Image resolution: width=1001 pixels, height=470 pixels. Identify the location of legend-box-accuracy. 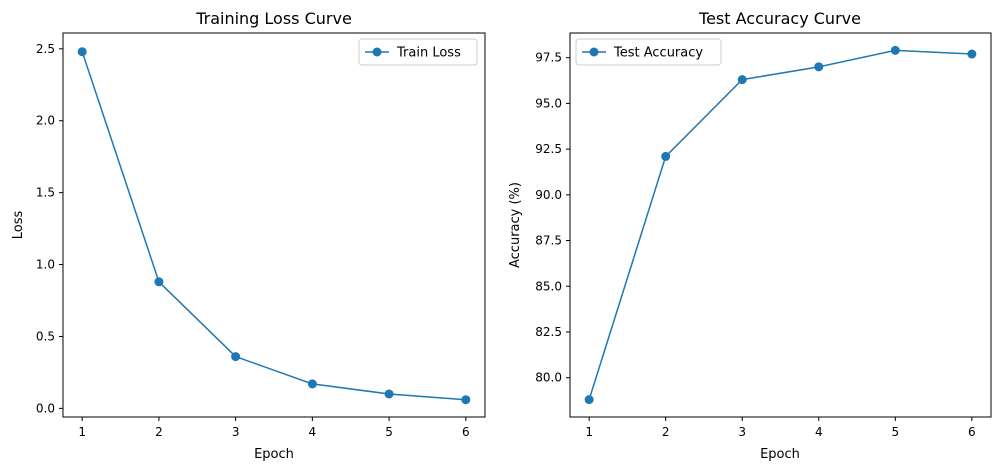
(648, 52).